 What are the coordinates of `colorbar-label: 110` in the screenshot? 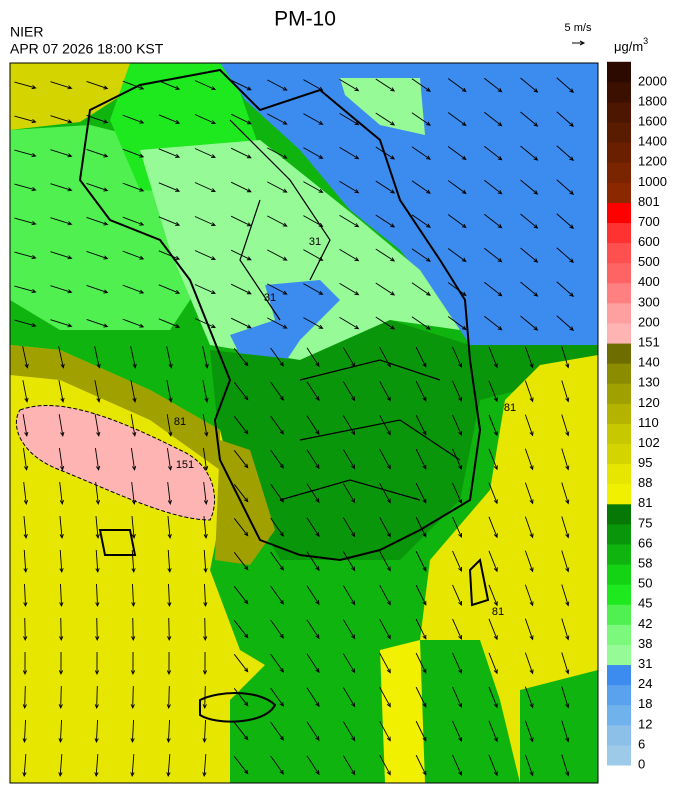 It's located at (648, 422).